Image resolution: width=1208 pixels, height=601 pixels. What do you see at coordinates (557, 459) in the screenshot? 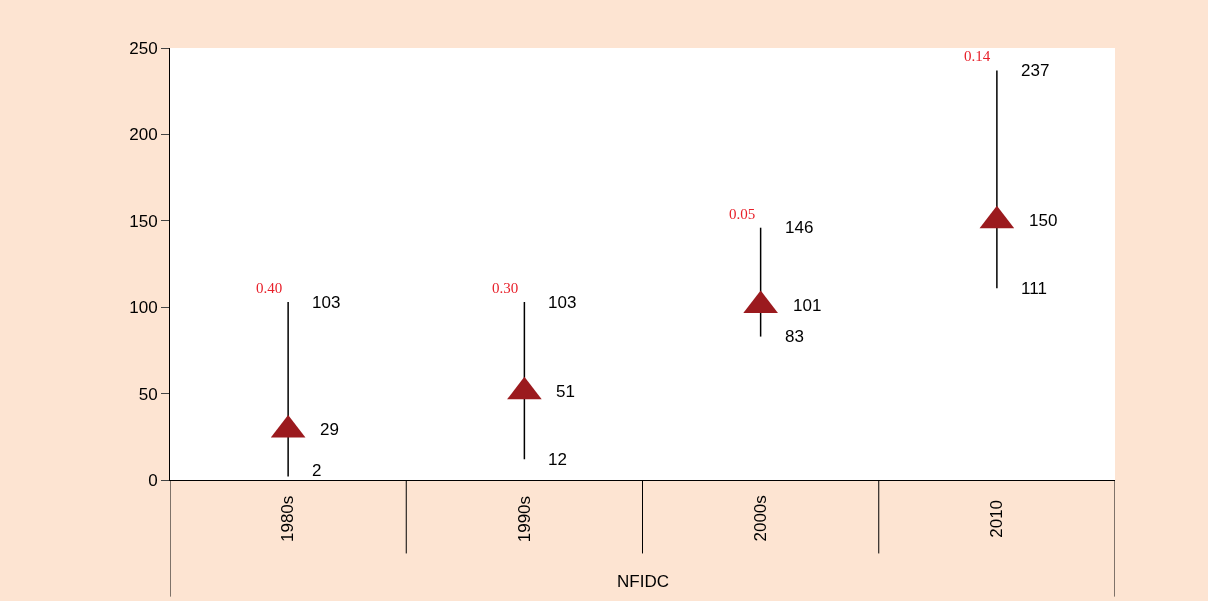
I see `annotation: 12` at bounding box center [557, 459].